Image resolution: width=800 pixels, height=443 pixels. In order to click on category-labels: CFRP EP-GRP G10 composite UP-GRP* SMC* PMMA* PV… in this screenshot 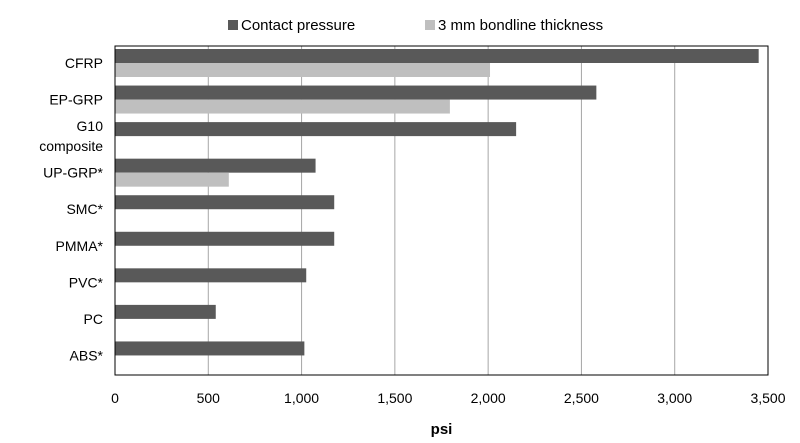, I will do `click(71, 209)`.